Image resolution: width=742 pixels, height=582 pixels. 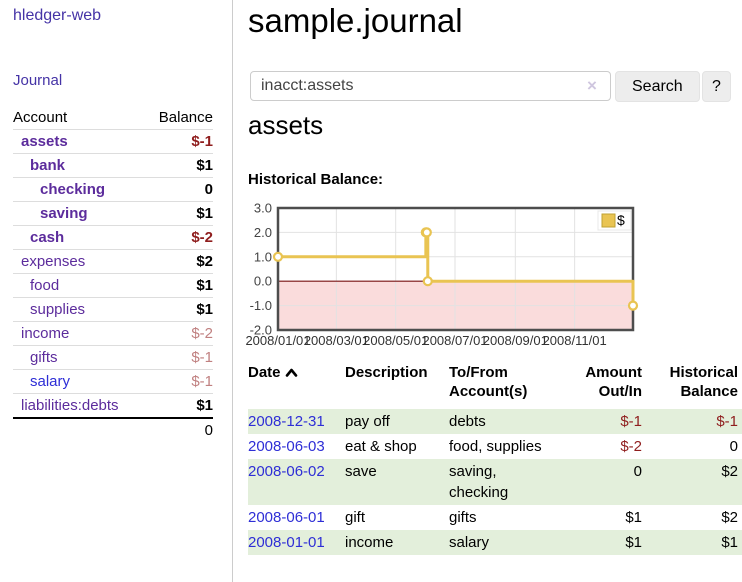 What do you see at coordinates (113, 285) in the screenshot?
I see `account-row: food $1` at bounding box center [113, 285].